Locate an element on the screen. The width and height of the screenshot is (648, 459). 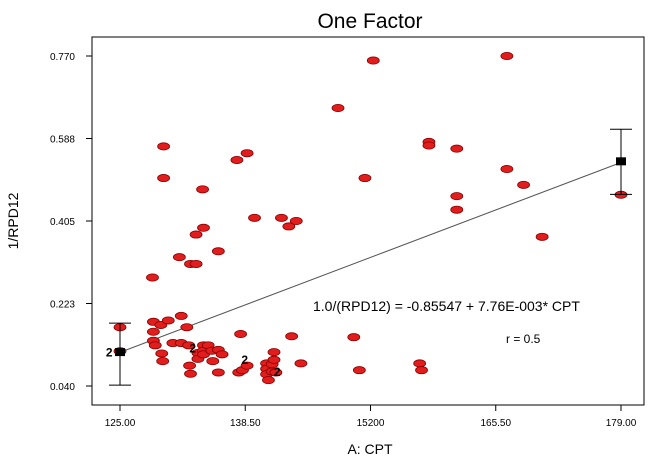
equation-label: 1.0/(RPD12) = -0.85547 + 7.76E-003* CPT is located at coordinates (446, 306).